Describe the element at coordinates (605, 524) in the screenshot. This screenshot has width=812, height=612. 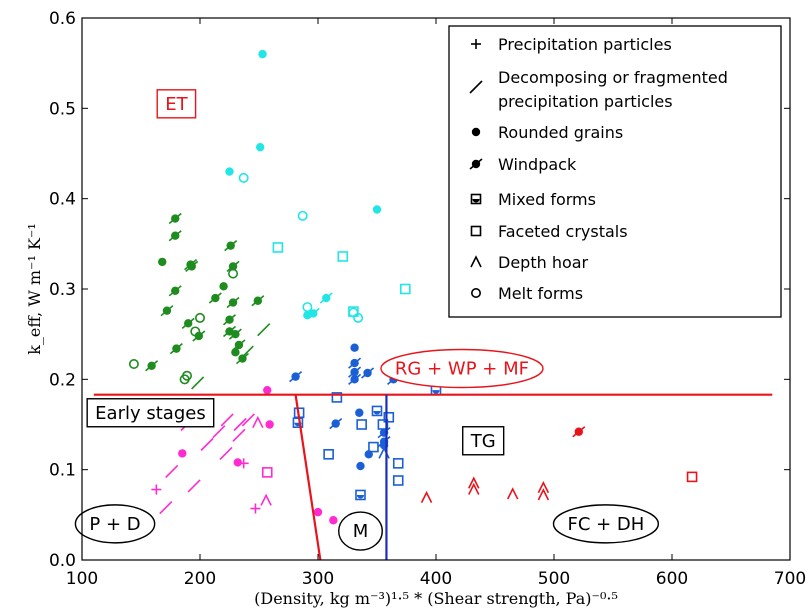
I see `annotation-label: FC + DH` at that location.